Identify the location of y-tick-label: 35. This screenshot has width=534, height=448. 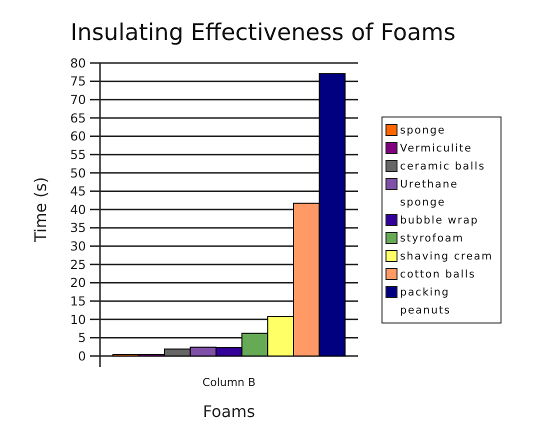
(78, 228).